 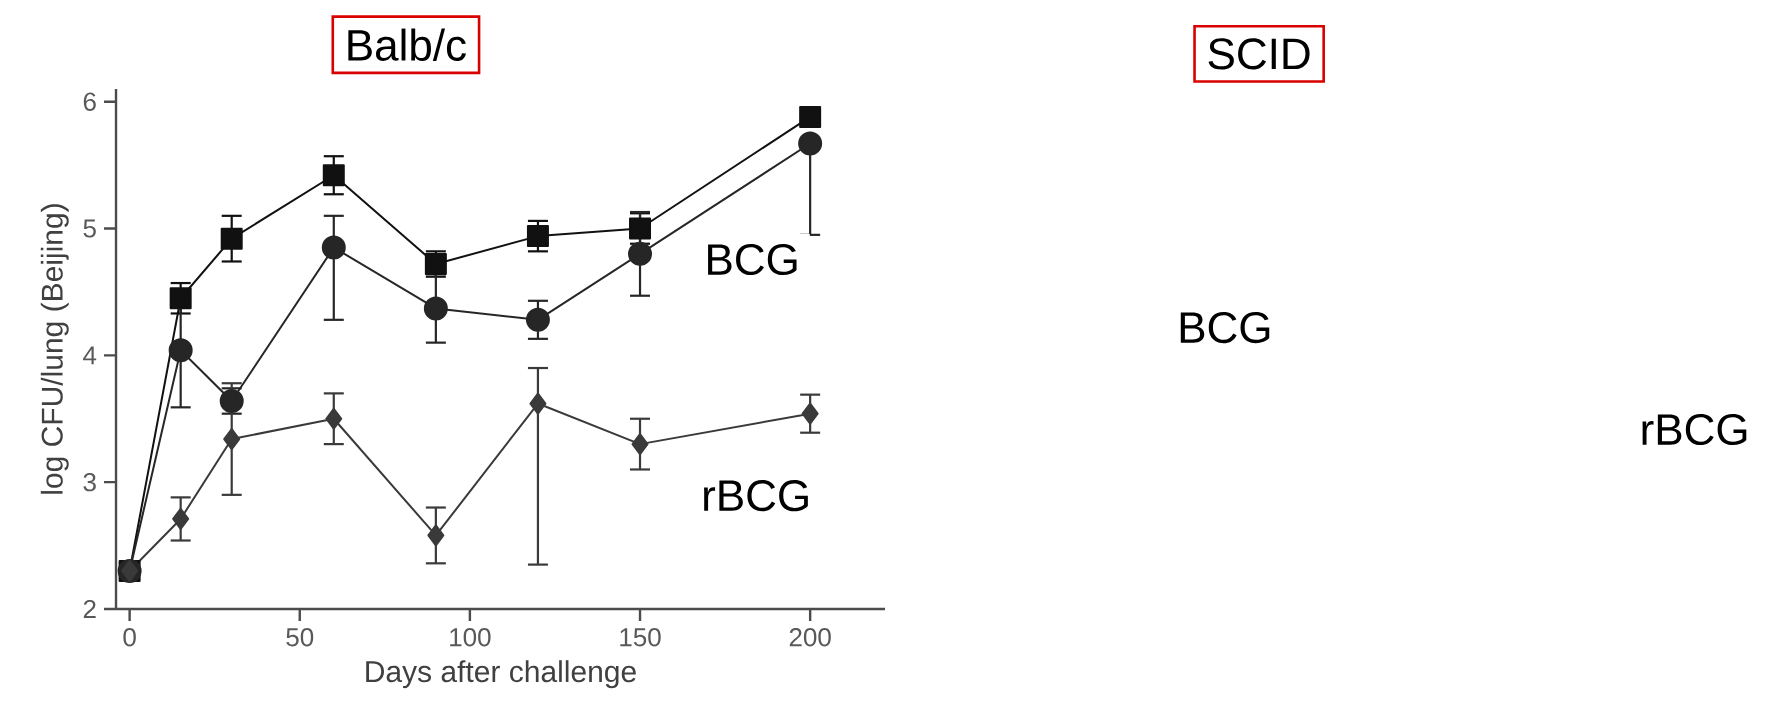 What do you see at coordinates (300, 637) in the screenshot?
I see `x-tick-label: 50` at bounding box center [300, 637].